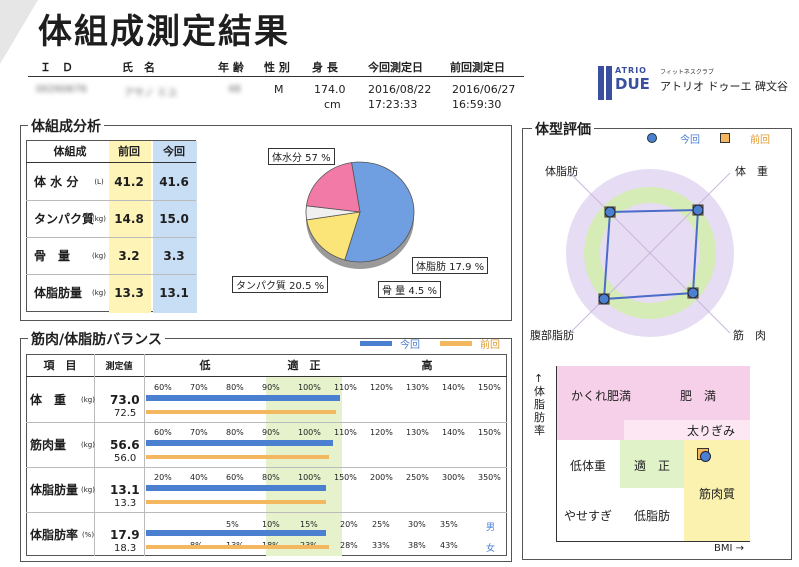 The width and height of the screenshot is (799, 567). What do you see at coordinates (600, 395) in the screenshot?
I see `zone-hidden-obesity: かくれ肥満` at bounding box center [600, 395].